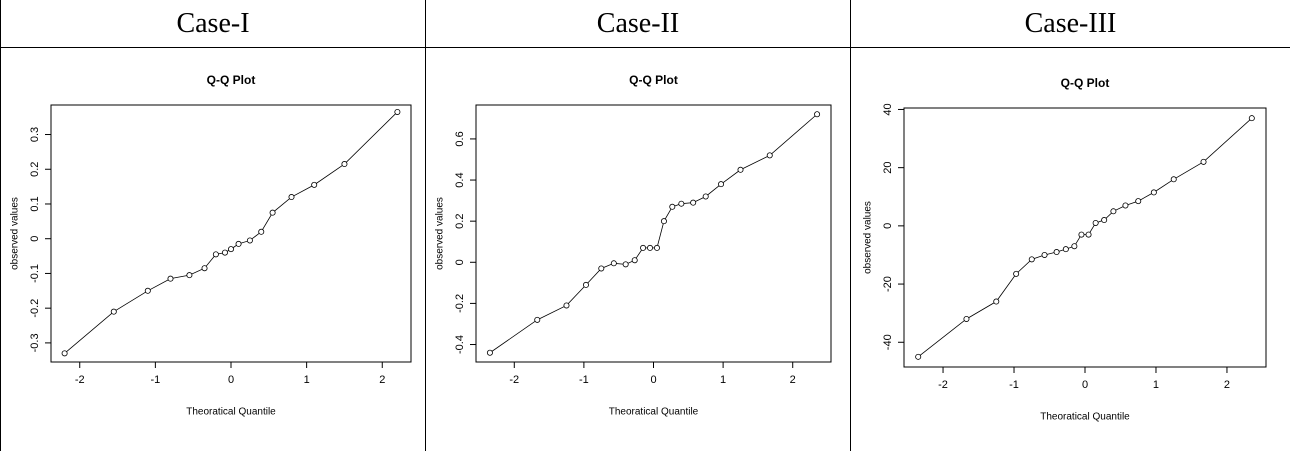 This screenshot has width=1290, height=451. What do you see at coordinates (888, 168) in the screenshot?
I see `y-tick-label: 20` at bounding box center [888, 168].